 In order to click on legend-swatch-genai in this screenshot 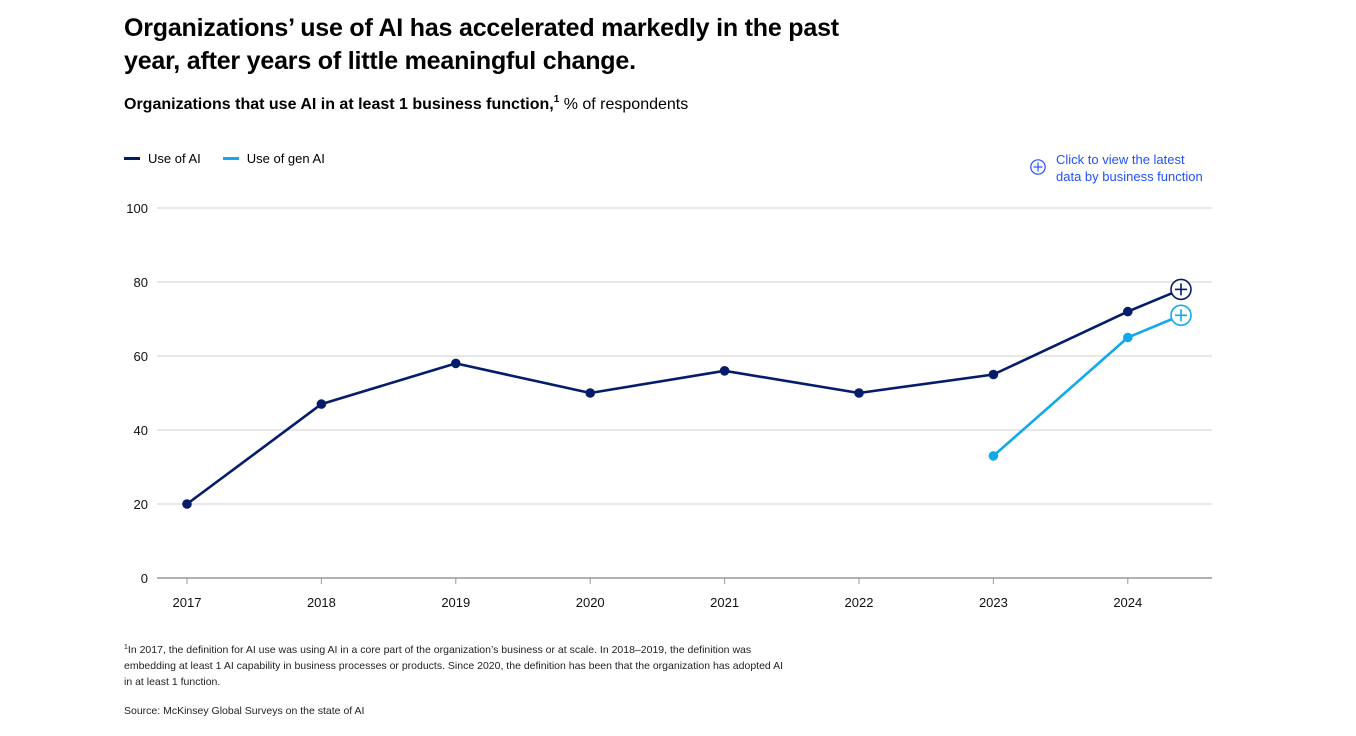, I will do `click(230, 158)`.